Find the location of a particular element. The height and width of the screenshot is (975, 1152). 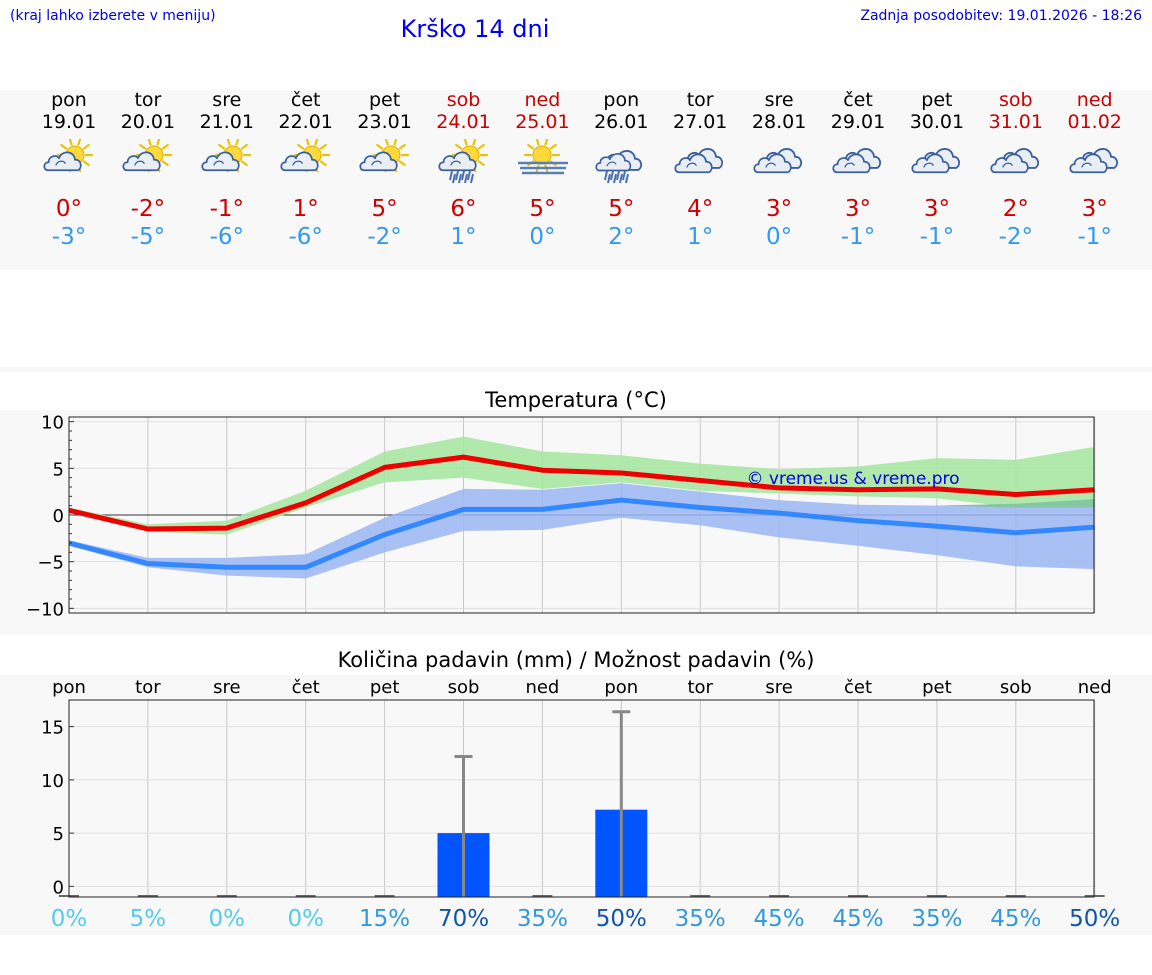

precipitation-probability: 50% is located at coordinates (1094, 919).